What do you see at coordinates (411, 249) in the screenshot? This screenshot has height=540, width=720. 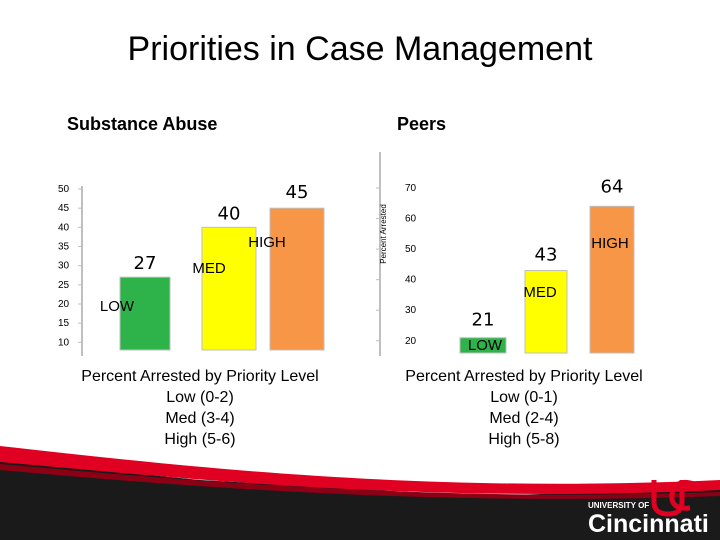 I see `right-y-tick-label: 50` at bounding box center [411, 249].